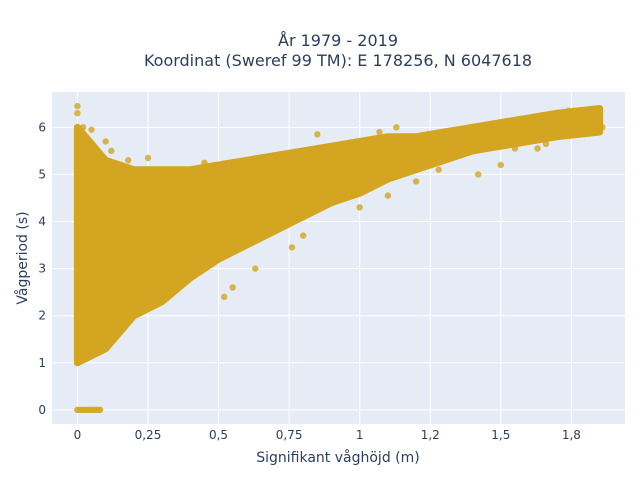 This screenshot has width=640, height=484. What do you see at coordinates (148, 435) in the screenshot?
I see `x-tick-label: 0,25` at bounding box center [148, 435].